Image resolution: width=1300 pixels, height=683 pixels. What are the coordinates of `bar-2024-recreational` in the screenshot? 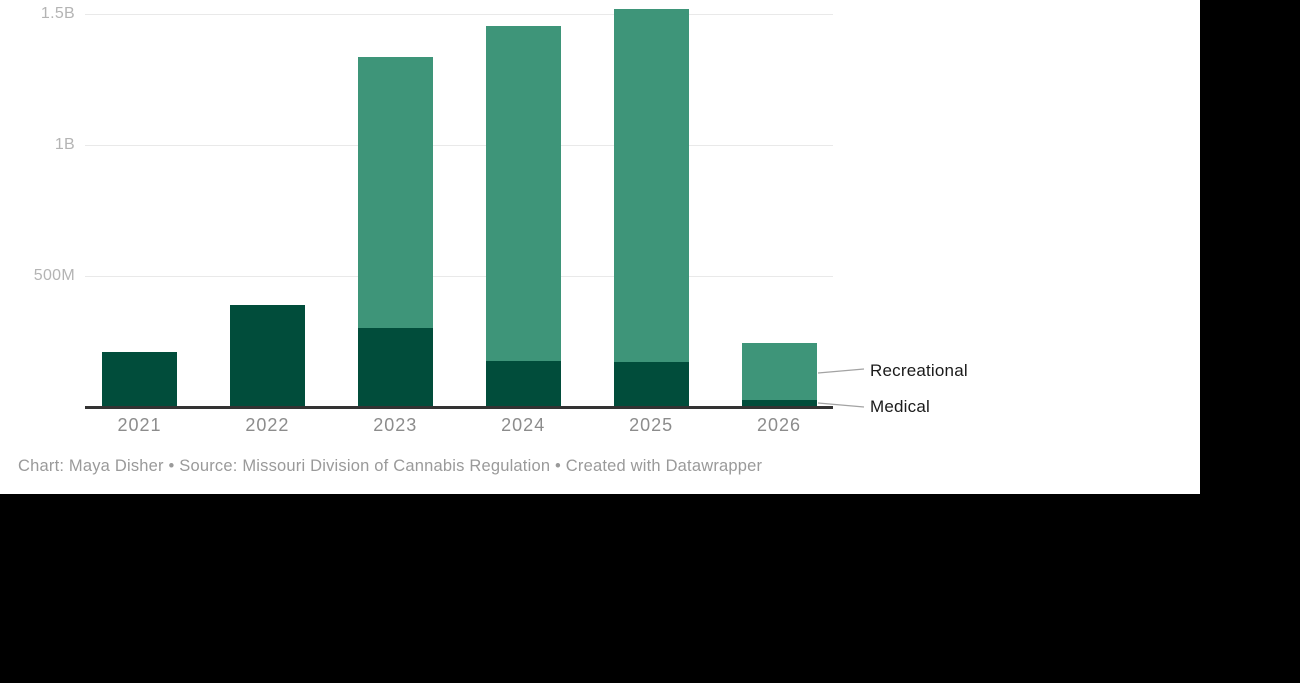 It's located at (523, 193).